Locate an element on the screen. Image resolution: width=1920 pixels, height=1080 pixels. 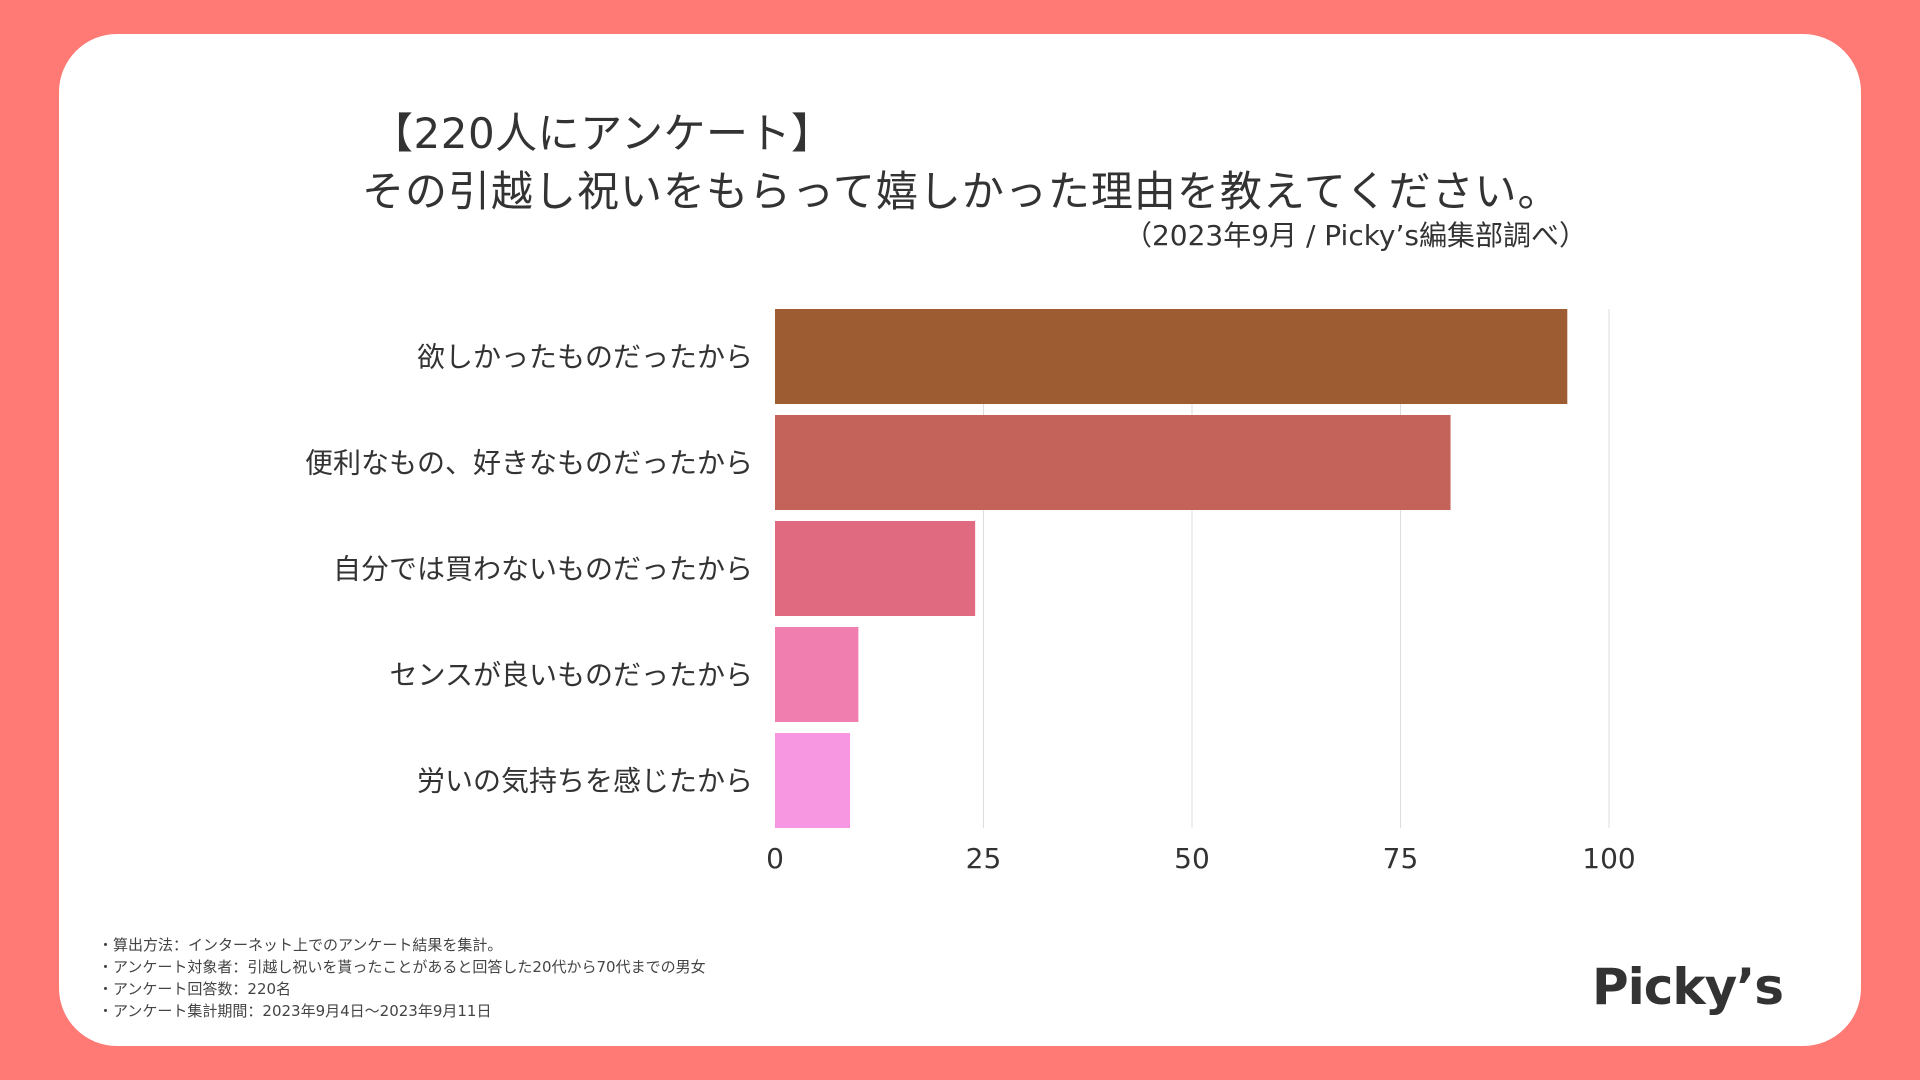
chart-source: （2023年9月 / Picky’s編集部調べ） is located at coordinates (1355, 235).